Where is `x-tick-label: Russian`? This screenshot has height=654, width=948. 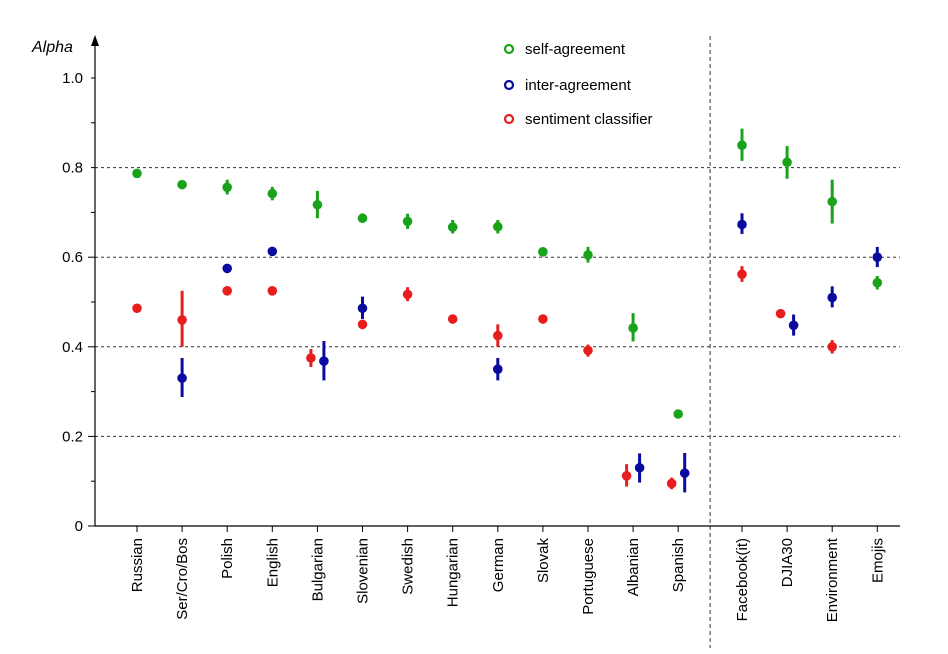
x-tick-label: Russian is located at coordinates (137, 565).